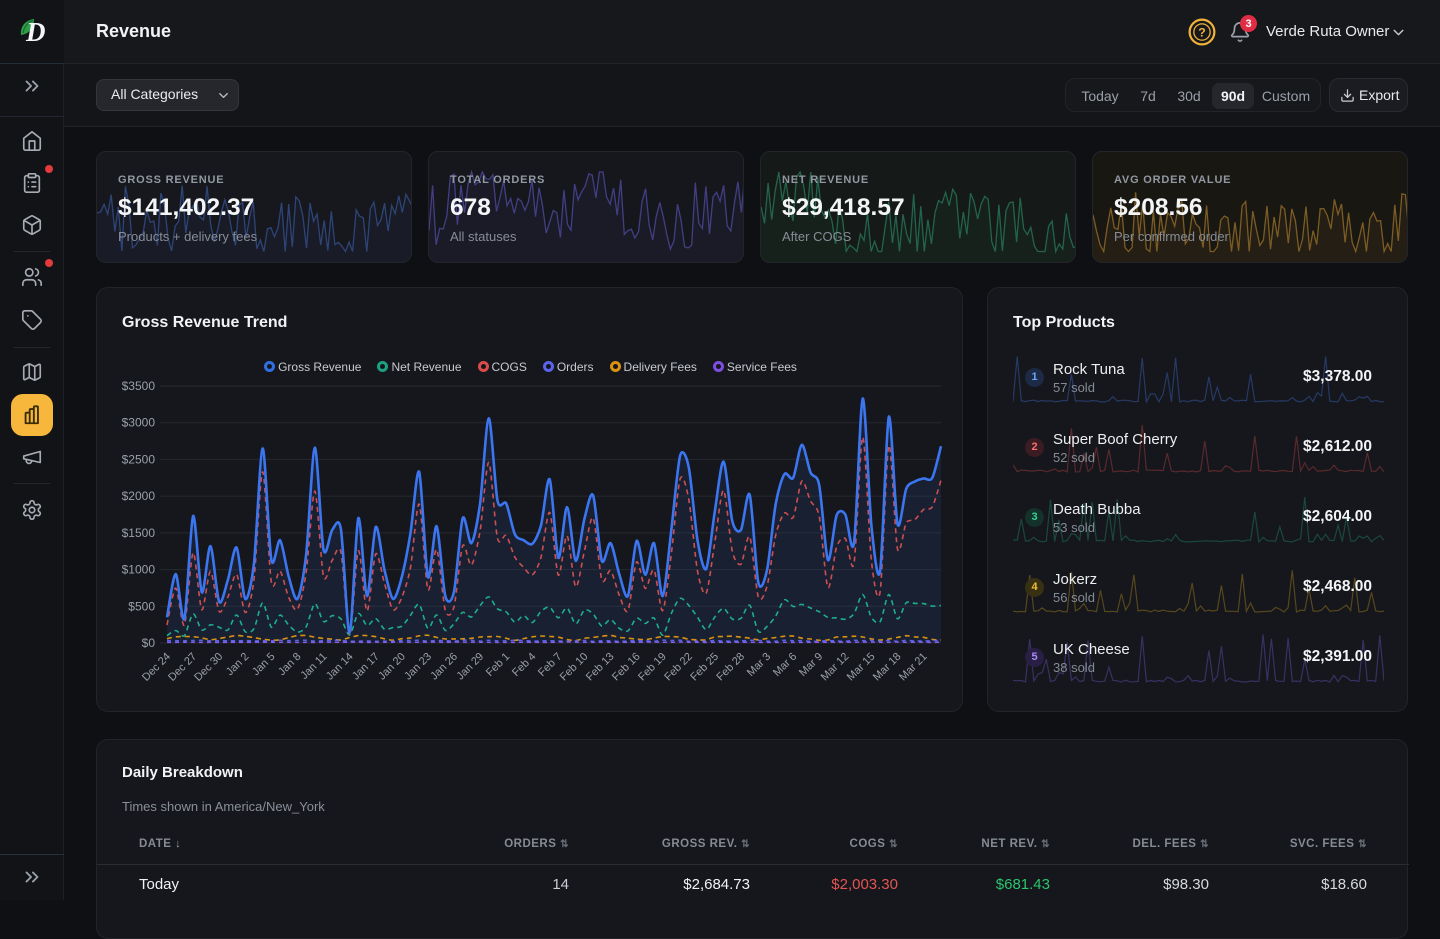  Describe the element at coordinates (887, 667) in the screenshot. I see `svg-text: Mar 18` at that location.